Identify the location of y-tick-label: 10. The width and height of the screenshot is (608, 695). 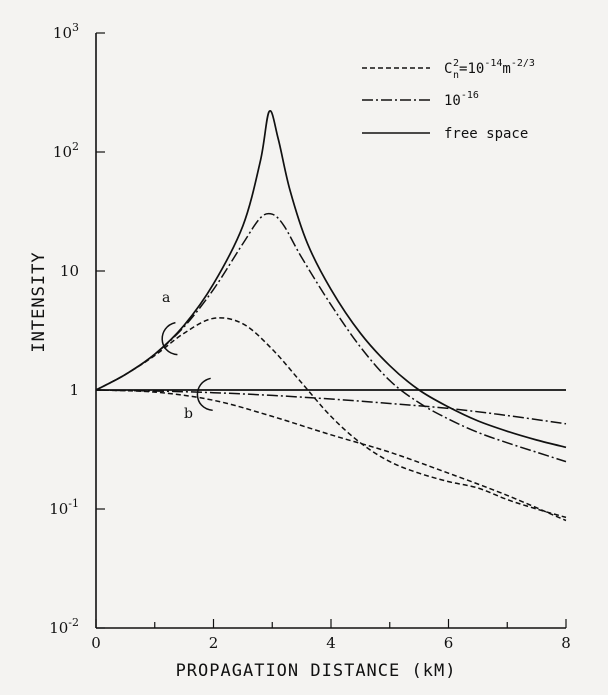
(69, 271).